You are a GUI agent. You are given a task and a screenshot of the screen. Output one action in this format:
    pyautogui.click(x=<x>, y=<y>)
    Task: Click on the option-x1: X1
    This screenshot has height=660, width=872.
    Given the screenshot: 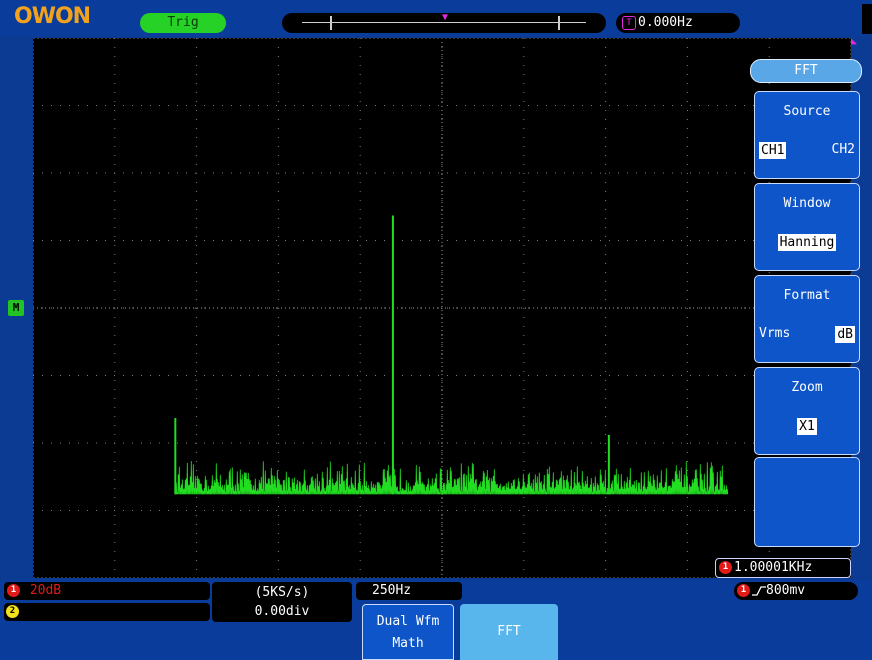 What is the action you would take?
    pyautogui.click(x=807, y=426)
    